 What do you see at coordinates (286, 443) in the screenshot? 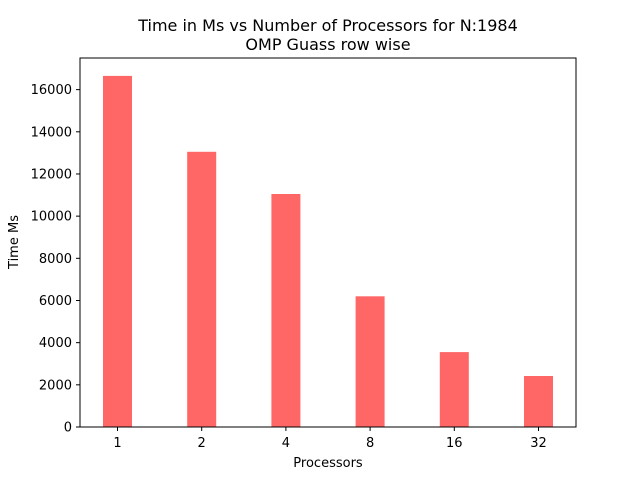
I see `x-tick-label: 4` at bounding box center [286, 443].